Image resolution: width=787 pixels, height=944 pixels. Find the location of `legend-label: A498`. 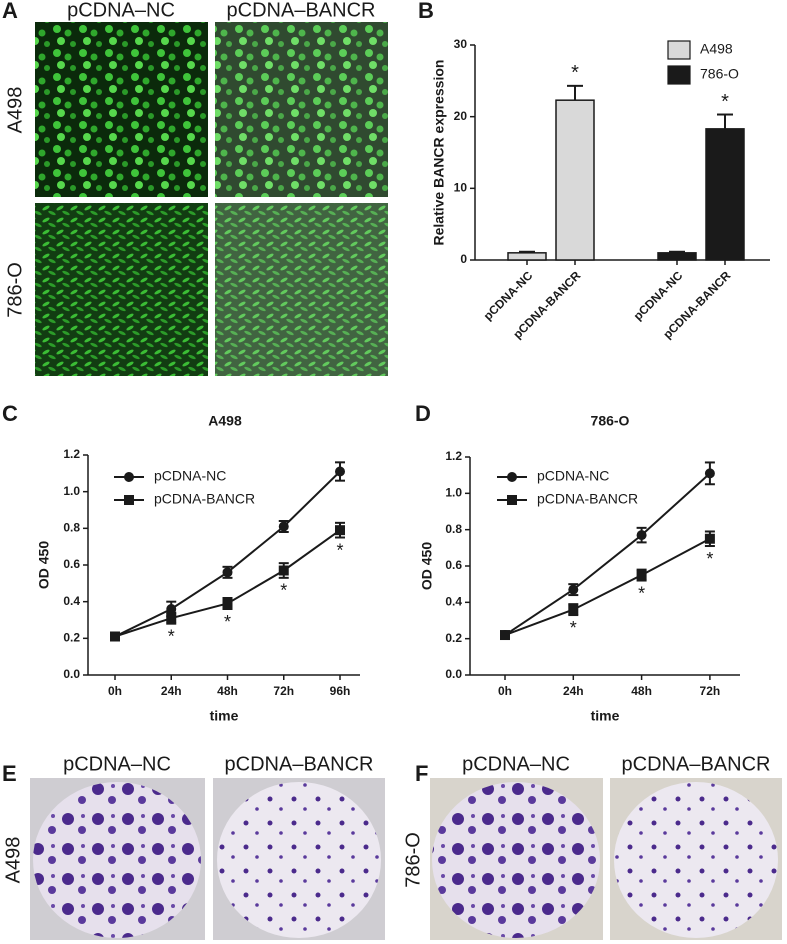

legend-label: A498 is located at coordinates (716, 49).